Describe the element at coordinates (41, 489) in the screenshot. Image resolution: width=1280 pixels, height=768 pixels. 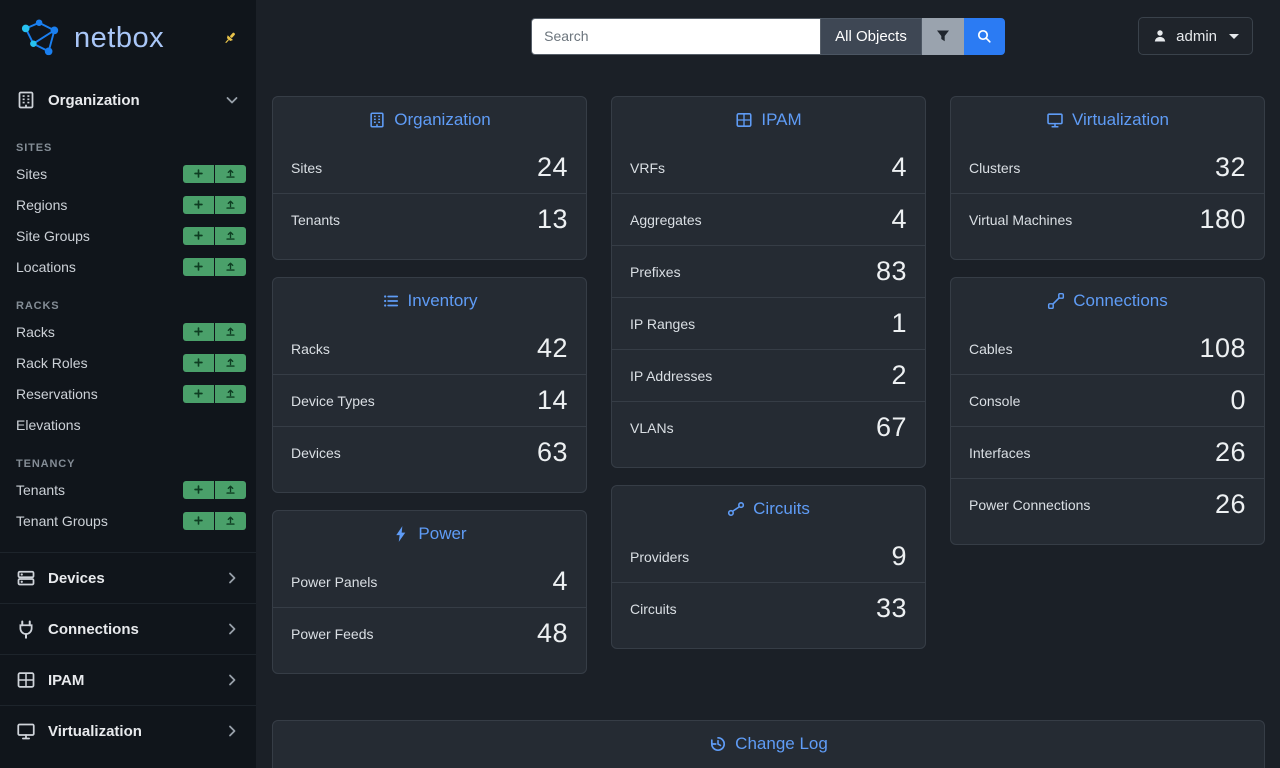
I see `sidebar-item-label: Tenants` at that location.